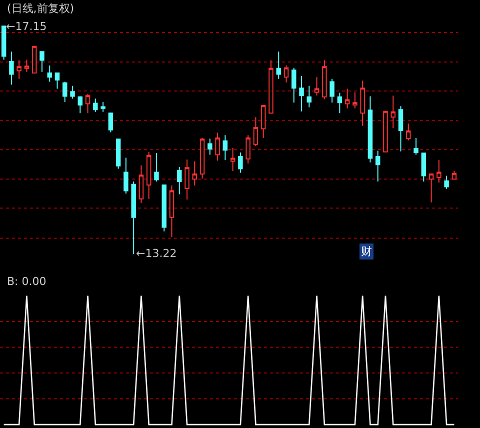  I want to click on annotation: ←13.22, so click(156, 253).